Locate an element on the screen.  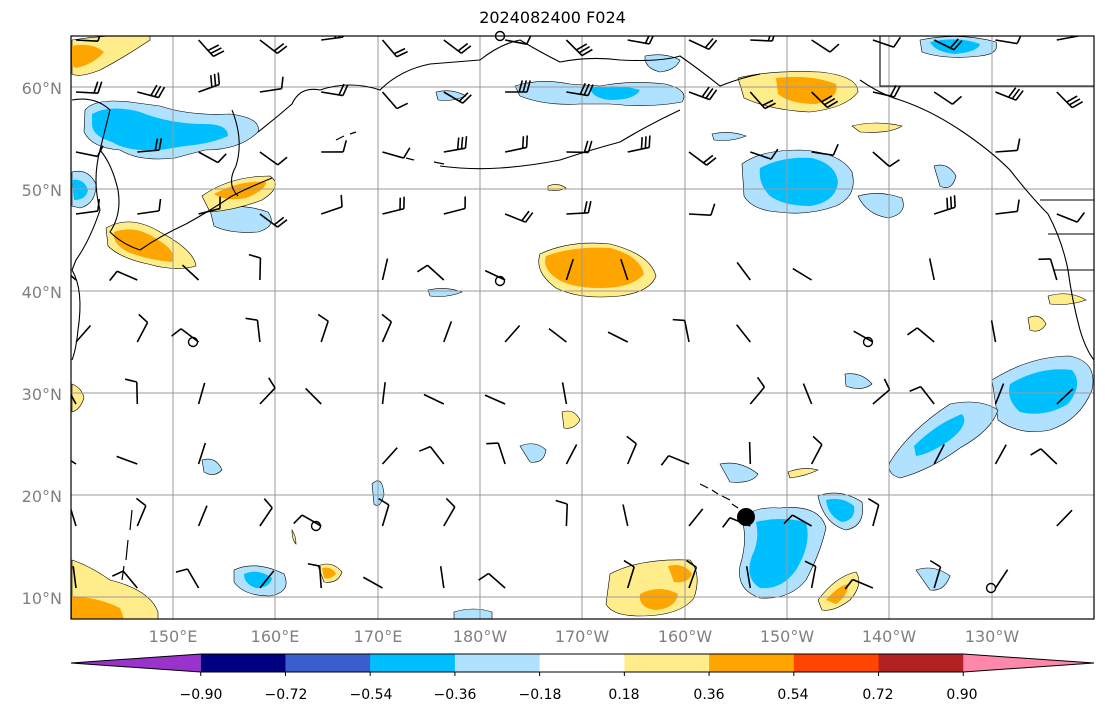
colorbar is located at coordinates (582, 664).